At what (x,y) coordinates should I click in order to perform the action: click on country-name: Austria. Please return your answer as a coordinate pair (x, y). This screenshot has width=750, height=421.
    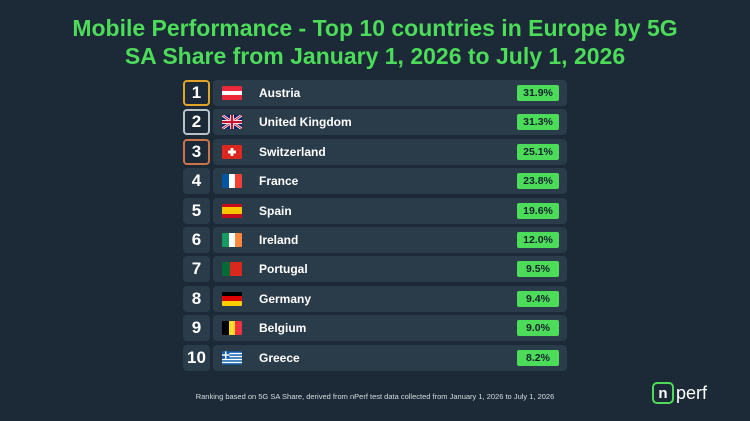
    Looking at the image, I should click on (280, 93).